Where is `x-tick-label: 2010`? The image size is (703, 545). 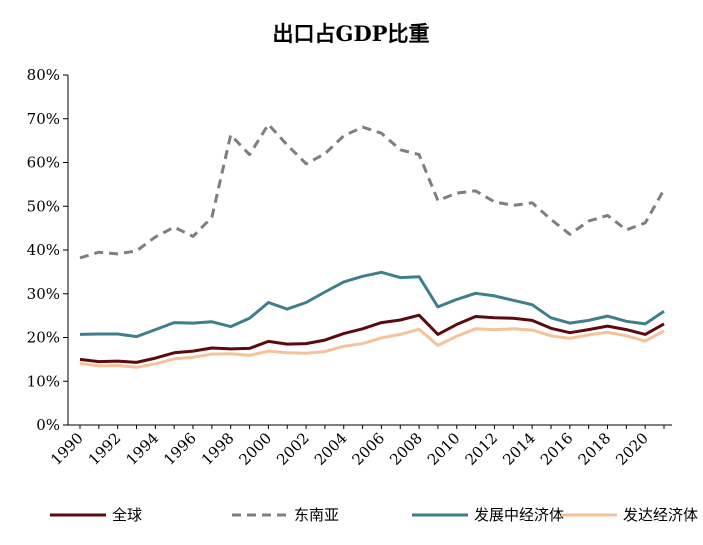
x-tick-label: 2010 is located at coordinates (444, 449).